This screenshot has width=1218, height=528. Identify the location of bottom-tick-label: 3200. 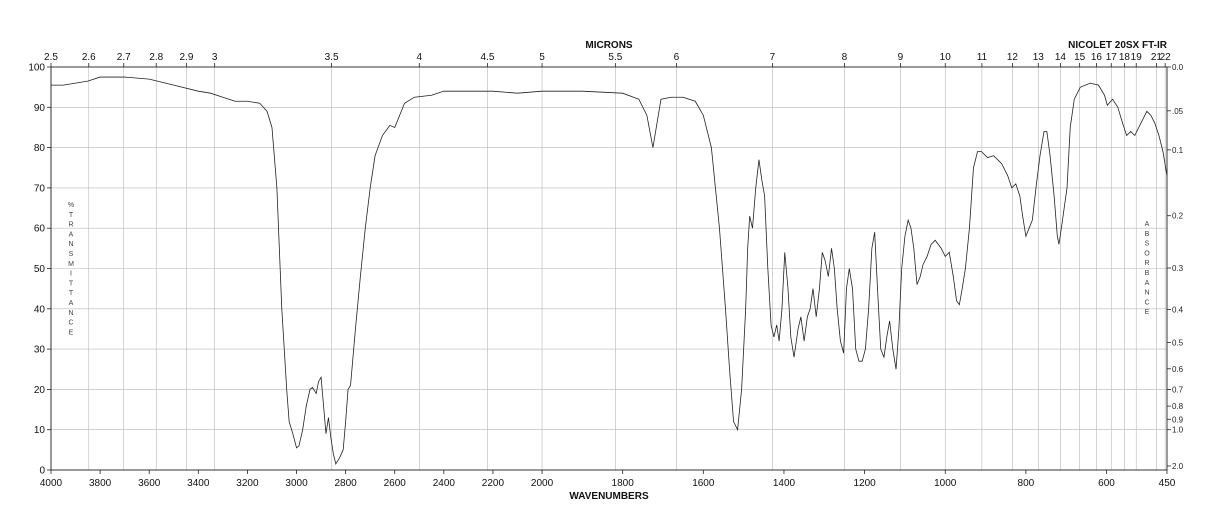
(247, 483).